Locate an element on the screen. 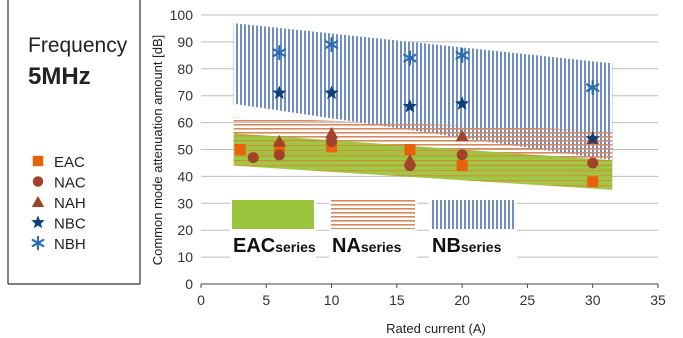 This screenshot has width=683, height=338. band-label-eac: EACseries is located at coordinates (274, 246).